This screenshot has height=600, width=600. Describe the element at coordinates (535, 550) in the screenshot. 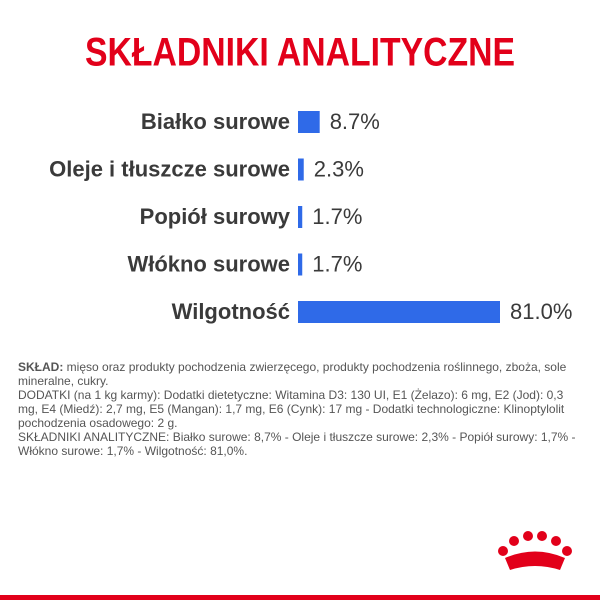

I see `logo` at that location.